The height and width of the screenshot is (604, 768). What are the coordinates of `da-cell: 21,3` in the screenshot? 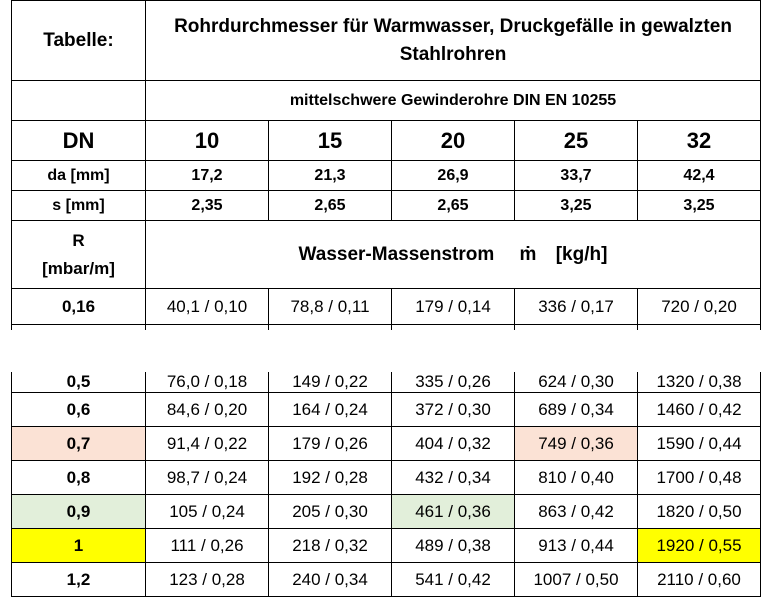 It's located at (330, 175).